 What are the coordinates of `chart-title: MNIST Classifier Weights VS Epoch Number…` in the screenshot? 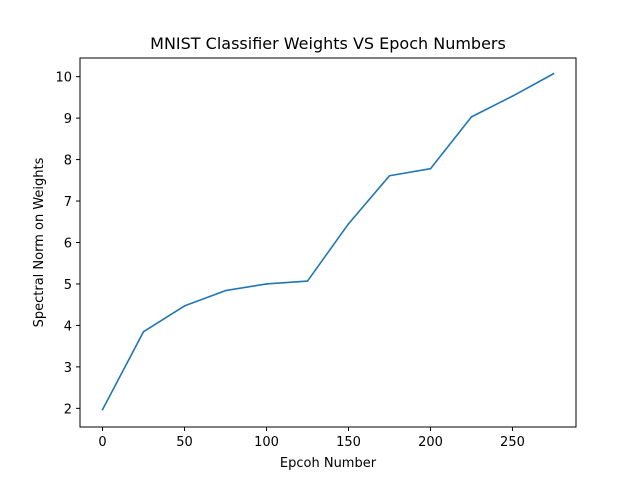 It's located at (328, 43).